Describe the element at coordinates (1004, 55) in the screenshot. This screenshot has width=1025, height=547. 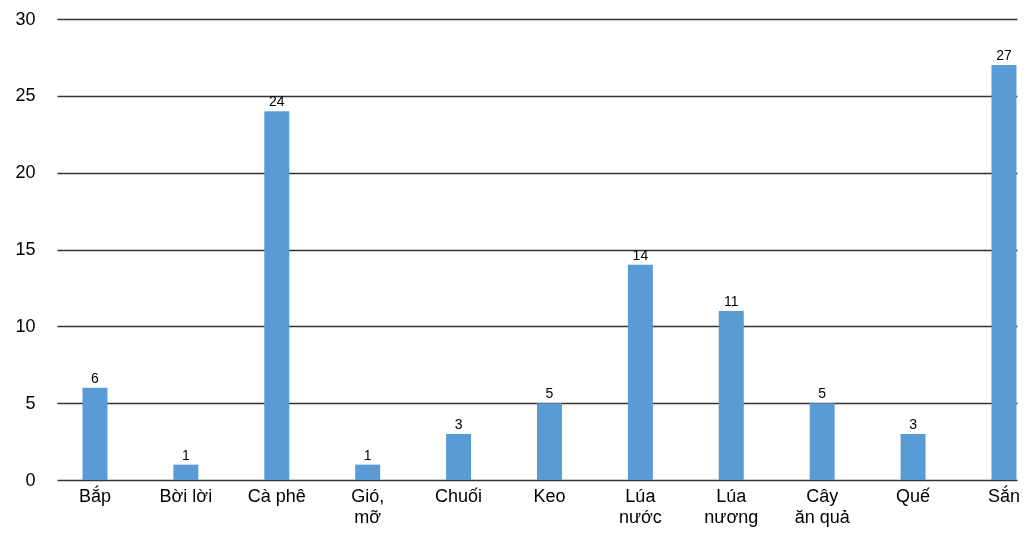
I see `data-label: 27` at that location.